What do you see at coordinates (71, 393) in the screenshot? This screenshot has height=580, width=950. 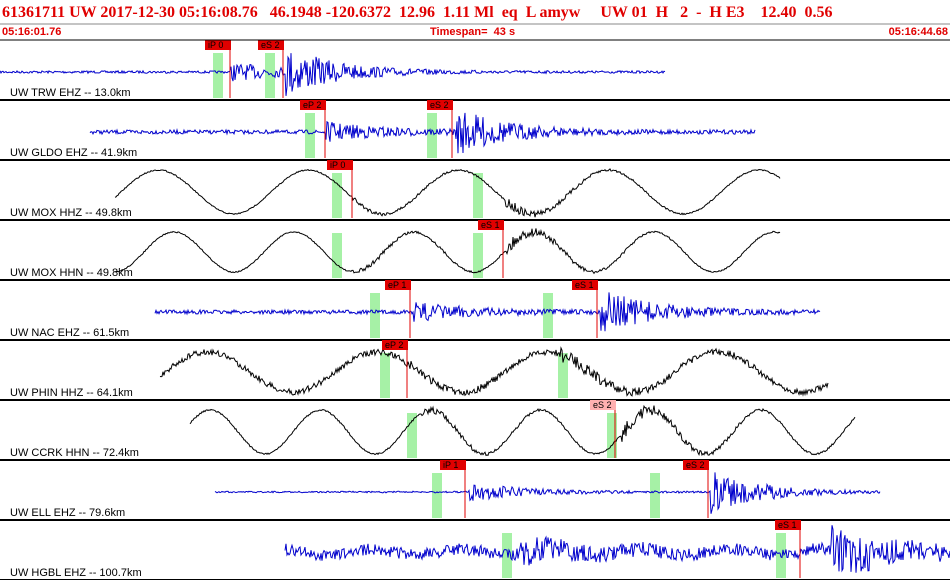 I see `trace-label: UW PHIN HHZ -- 64.1km` at bounding box center [71, 393].